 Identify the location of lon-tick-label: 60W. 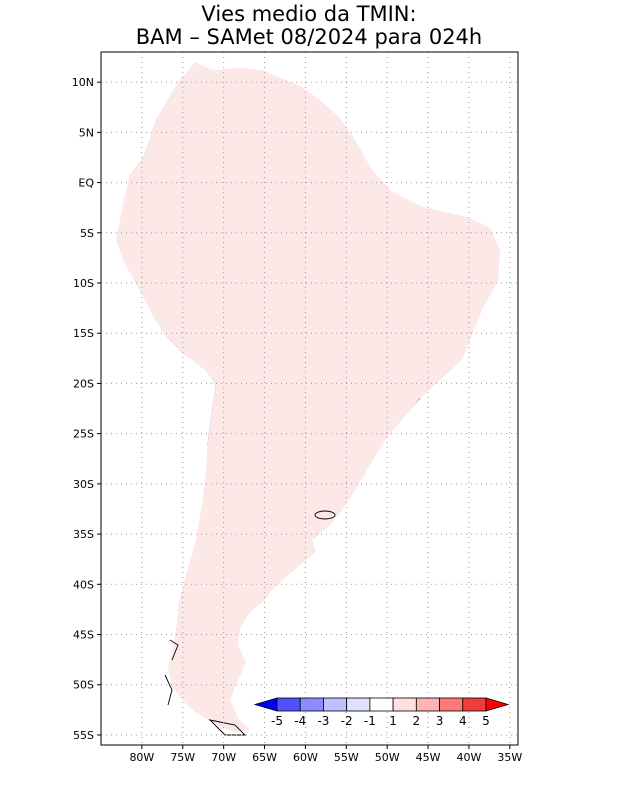
(305, 757).